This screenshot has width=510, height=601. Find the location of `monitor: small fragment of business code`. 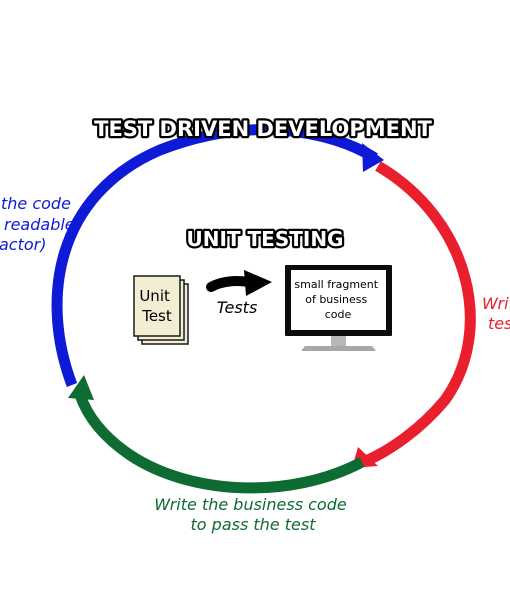

monitor: small fragment of business code is located at coordinates (338, 308).